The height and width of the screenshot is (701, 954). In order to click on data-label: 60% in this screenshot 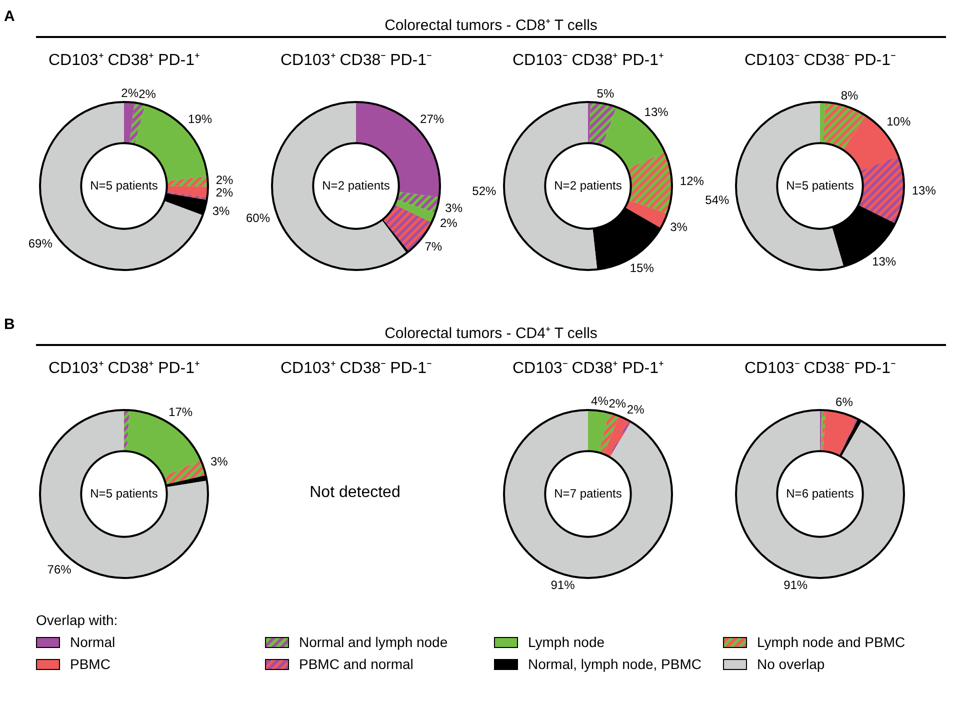, I will do `click(258, 218)`.